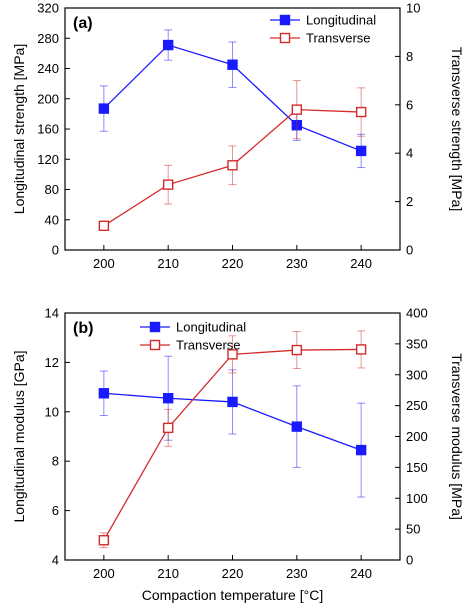 The width and height of the screenshot is (474, 612). Describe the element at coordinates (409, 104) in the screenshot. I see `y-right-tick-label: 6` at that location.